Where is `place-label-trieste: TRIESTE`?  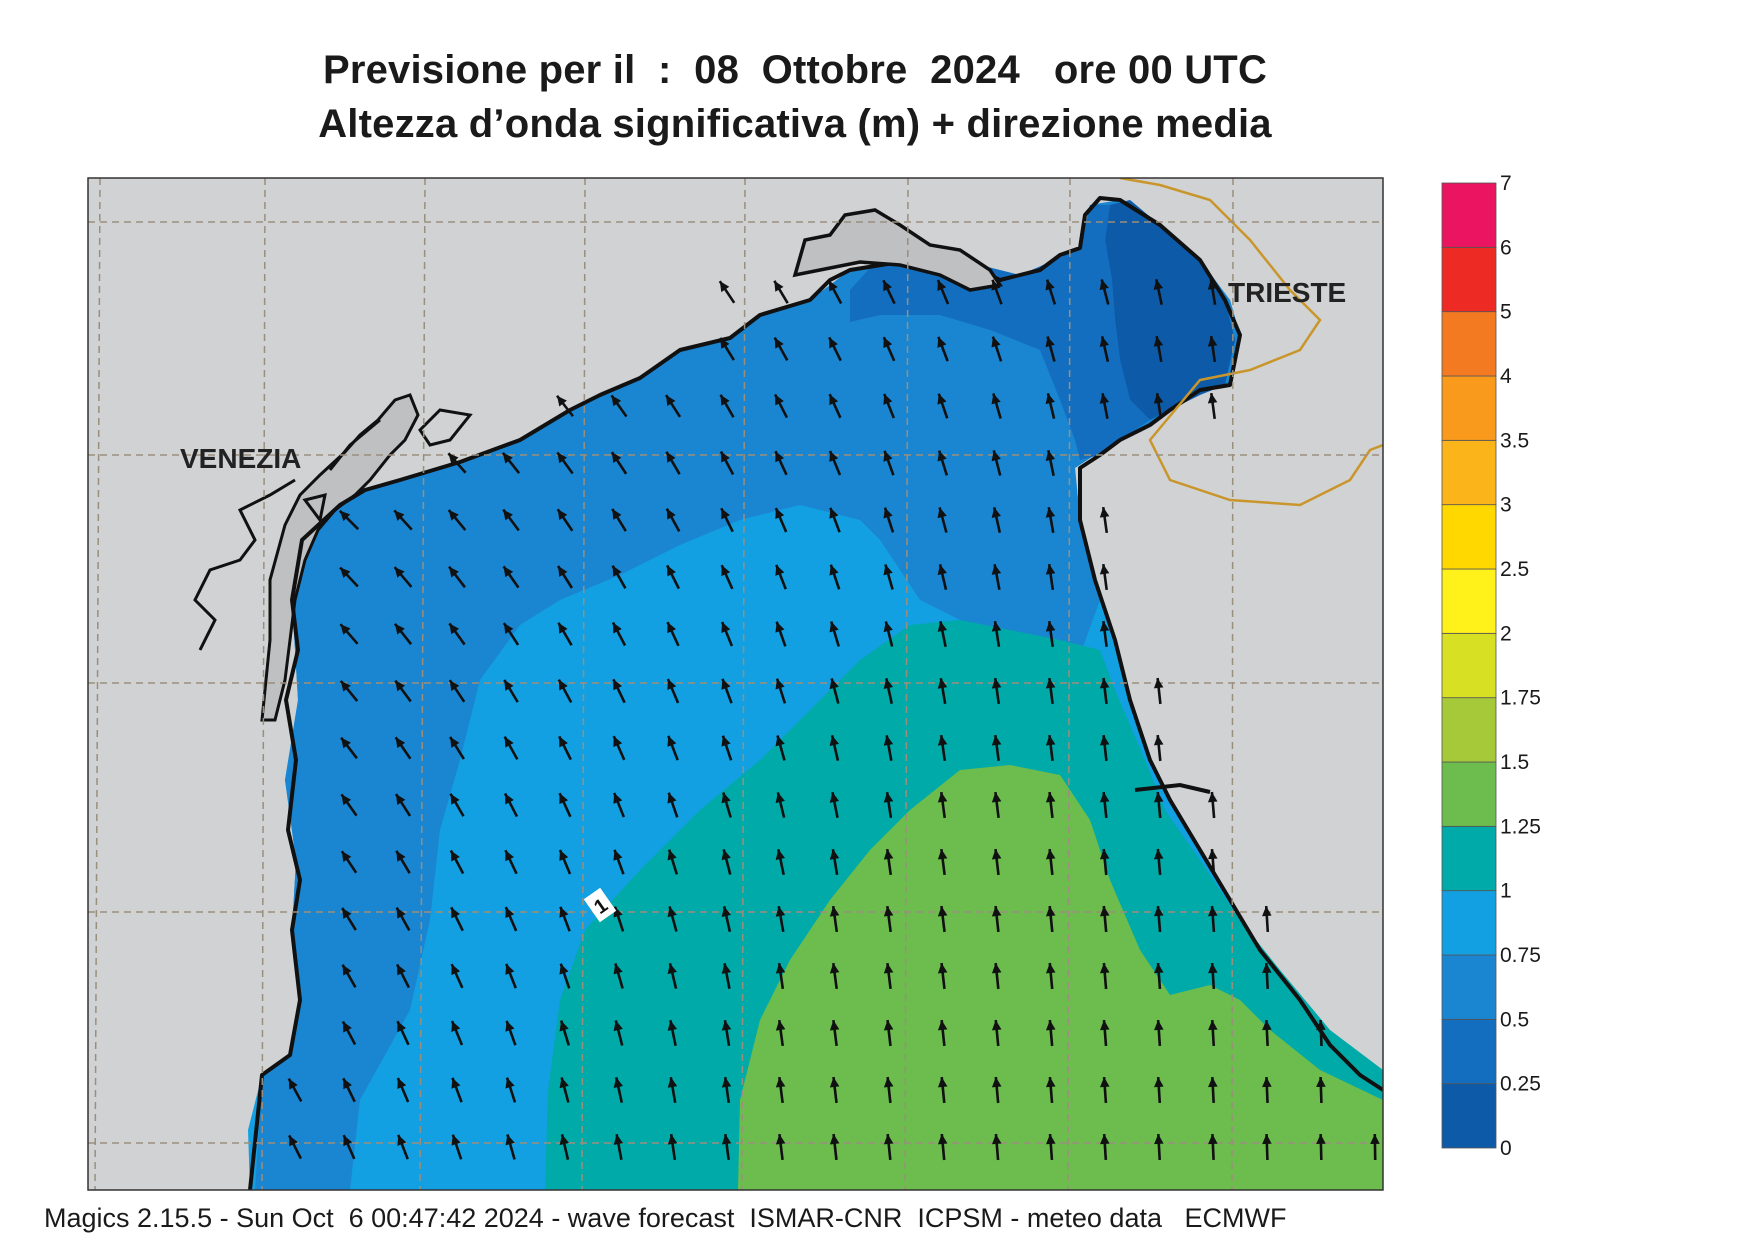
place-label-trieste: TRIESTE is located at coordinates (1287, 292).